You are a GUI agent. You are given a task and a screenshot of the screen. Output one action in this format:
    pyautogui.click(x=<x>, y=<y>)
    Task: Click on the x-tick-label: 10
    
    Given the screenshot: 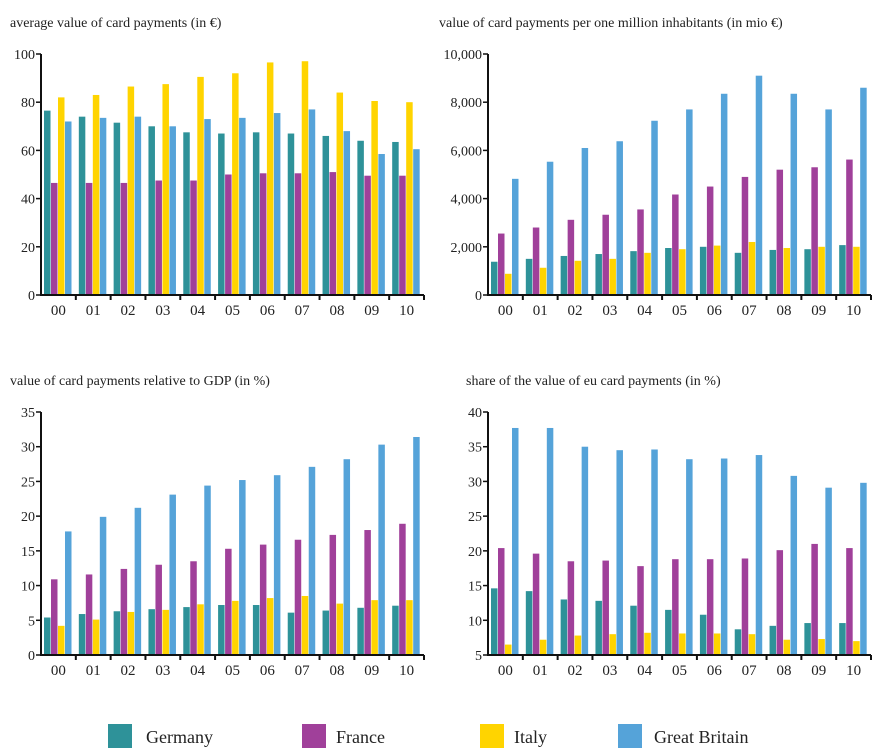 What is the action you would take?
    pyautogui.click(x=853, y=311)
    